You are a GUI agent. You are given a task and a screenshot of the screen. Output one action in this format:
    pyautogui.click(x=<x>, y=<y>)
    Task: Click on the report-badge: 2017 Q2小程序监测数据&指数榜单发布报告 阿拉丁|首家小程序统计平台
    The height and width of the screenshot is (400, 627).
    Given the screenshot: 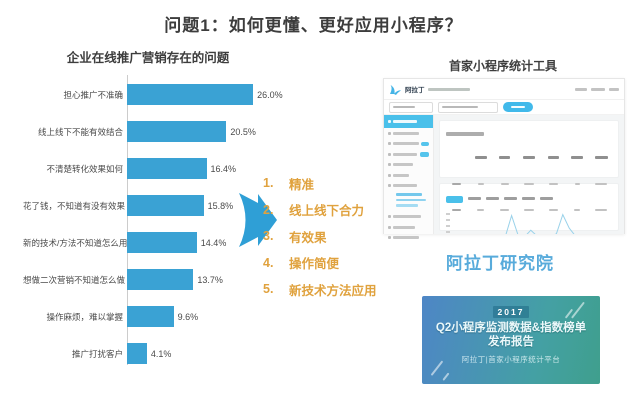 What is the action you would take?
    pyautogui.click(x=511, y=340)
    